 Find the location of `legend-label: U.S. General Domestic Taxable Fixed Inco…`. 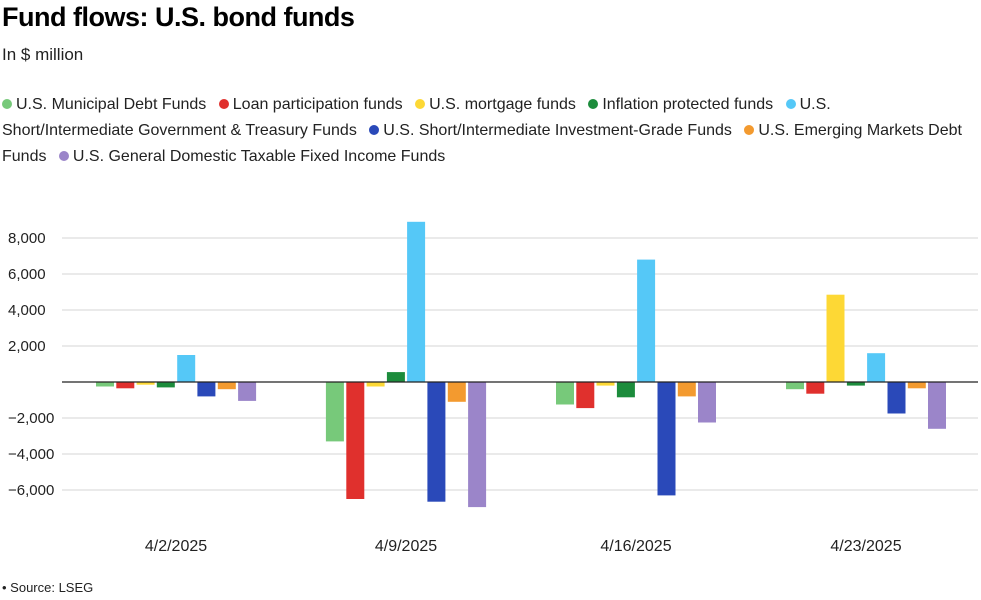

legend-label: U.S. General Domestic Taxable Fixed Inco… is located at coordinates (259, 156).